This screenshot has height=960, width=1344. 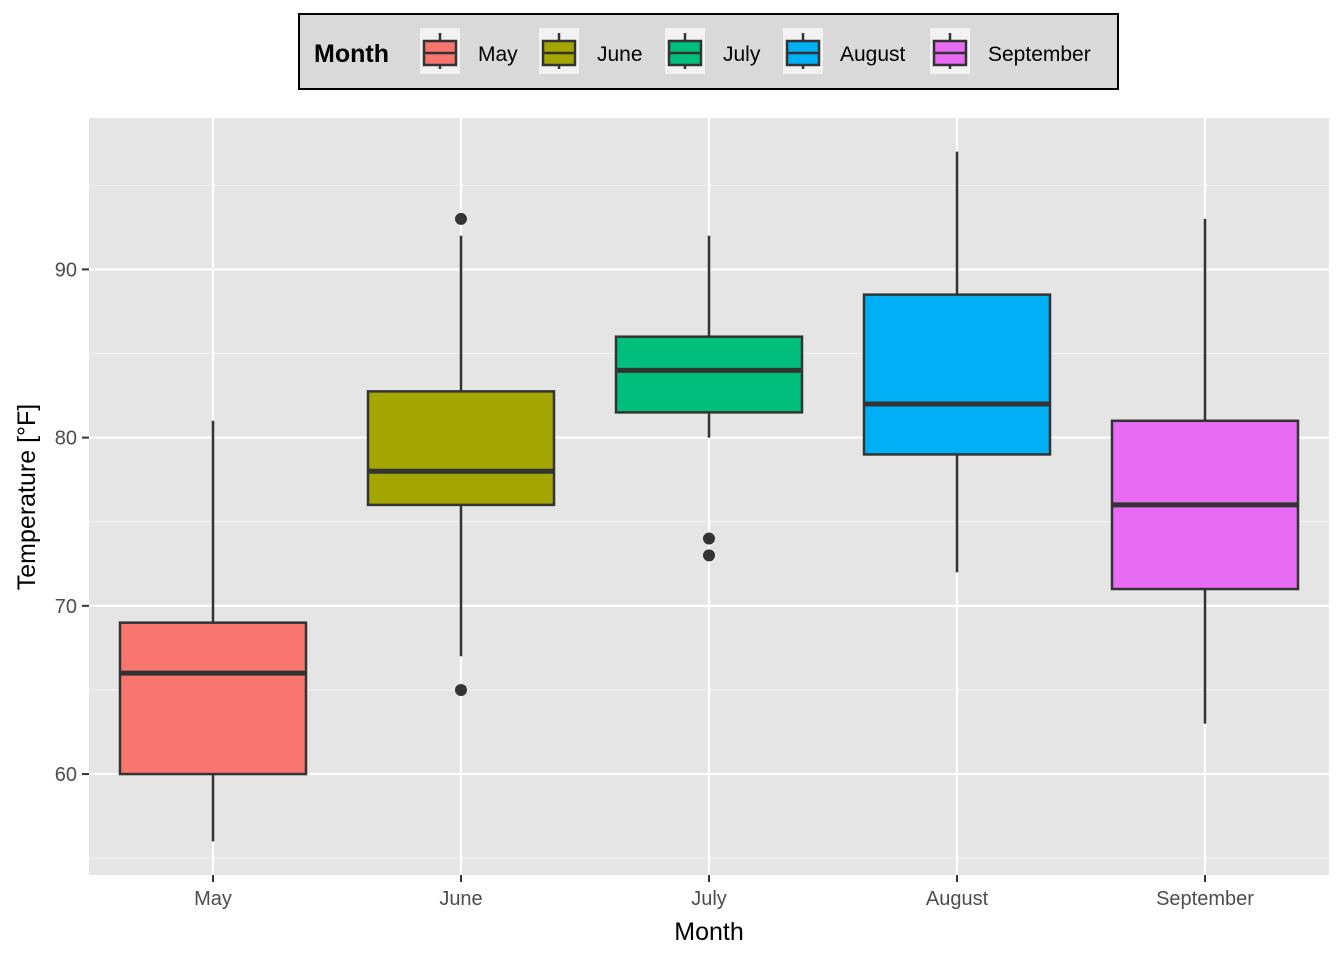 I want to click on x-tick-label: July, so click(x=709, y=899).